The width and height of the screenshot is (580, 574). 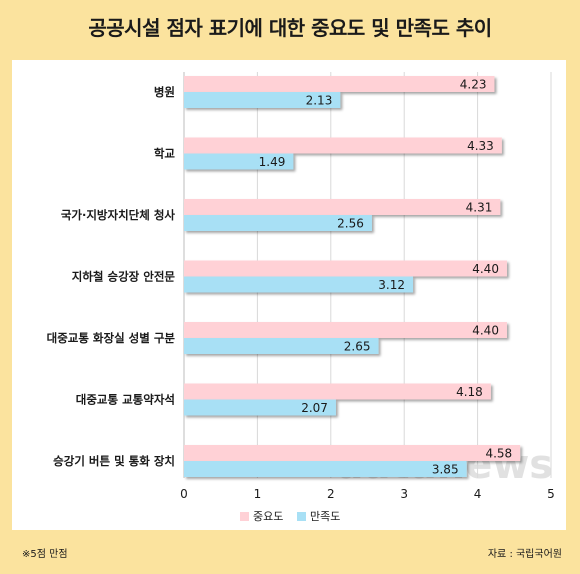 I want to click on category-label: 대중교통 교통약자석, so click(x=125, y=400).